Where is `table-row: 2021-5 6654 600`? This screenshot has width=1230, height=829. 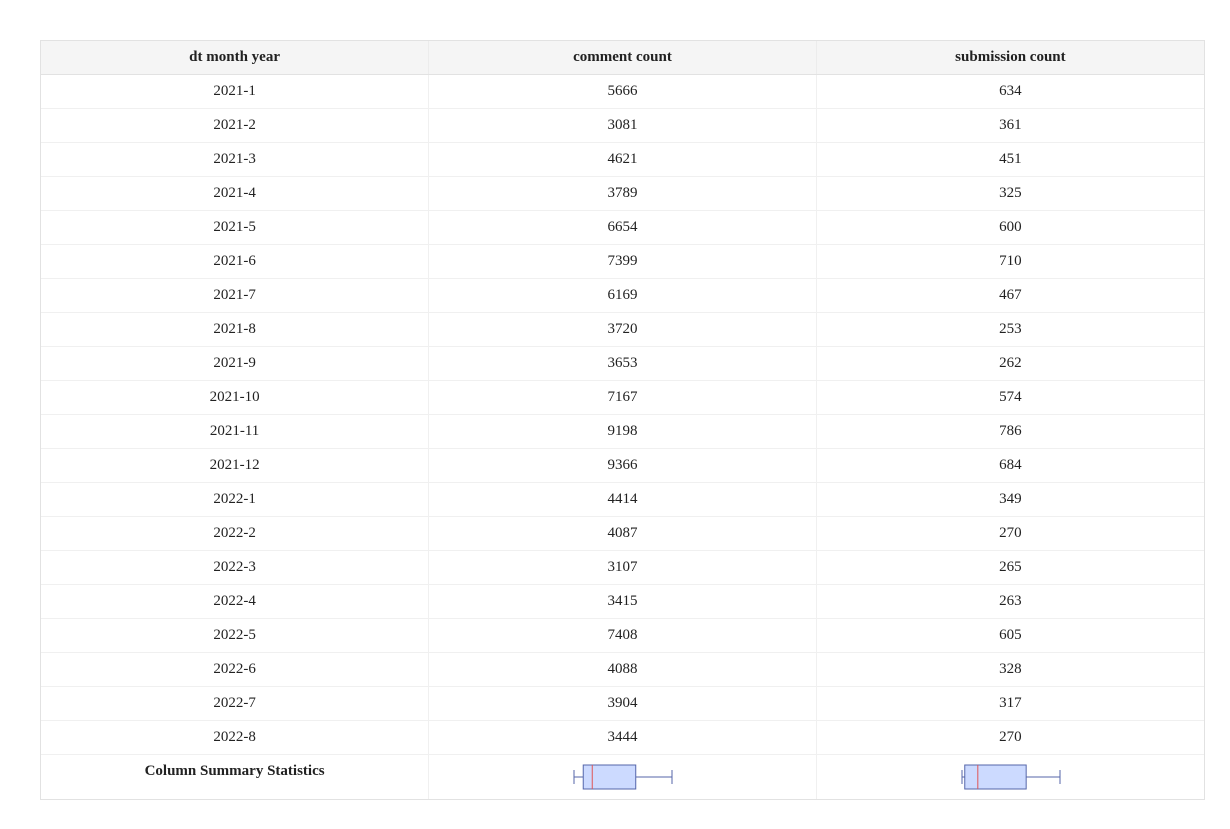 table-row: 2021-5 6654 600 is located at coordinates (622, 227).